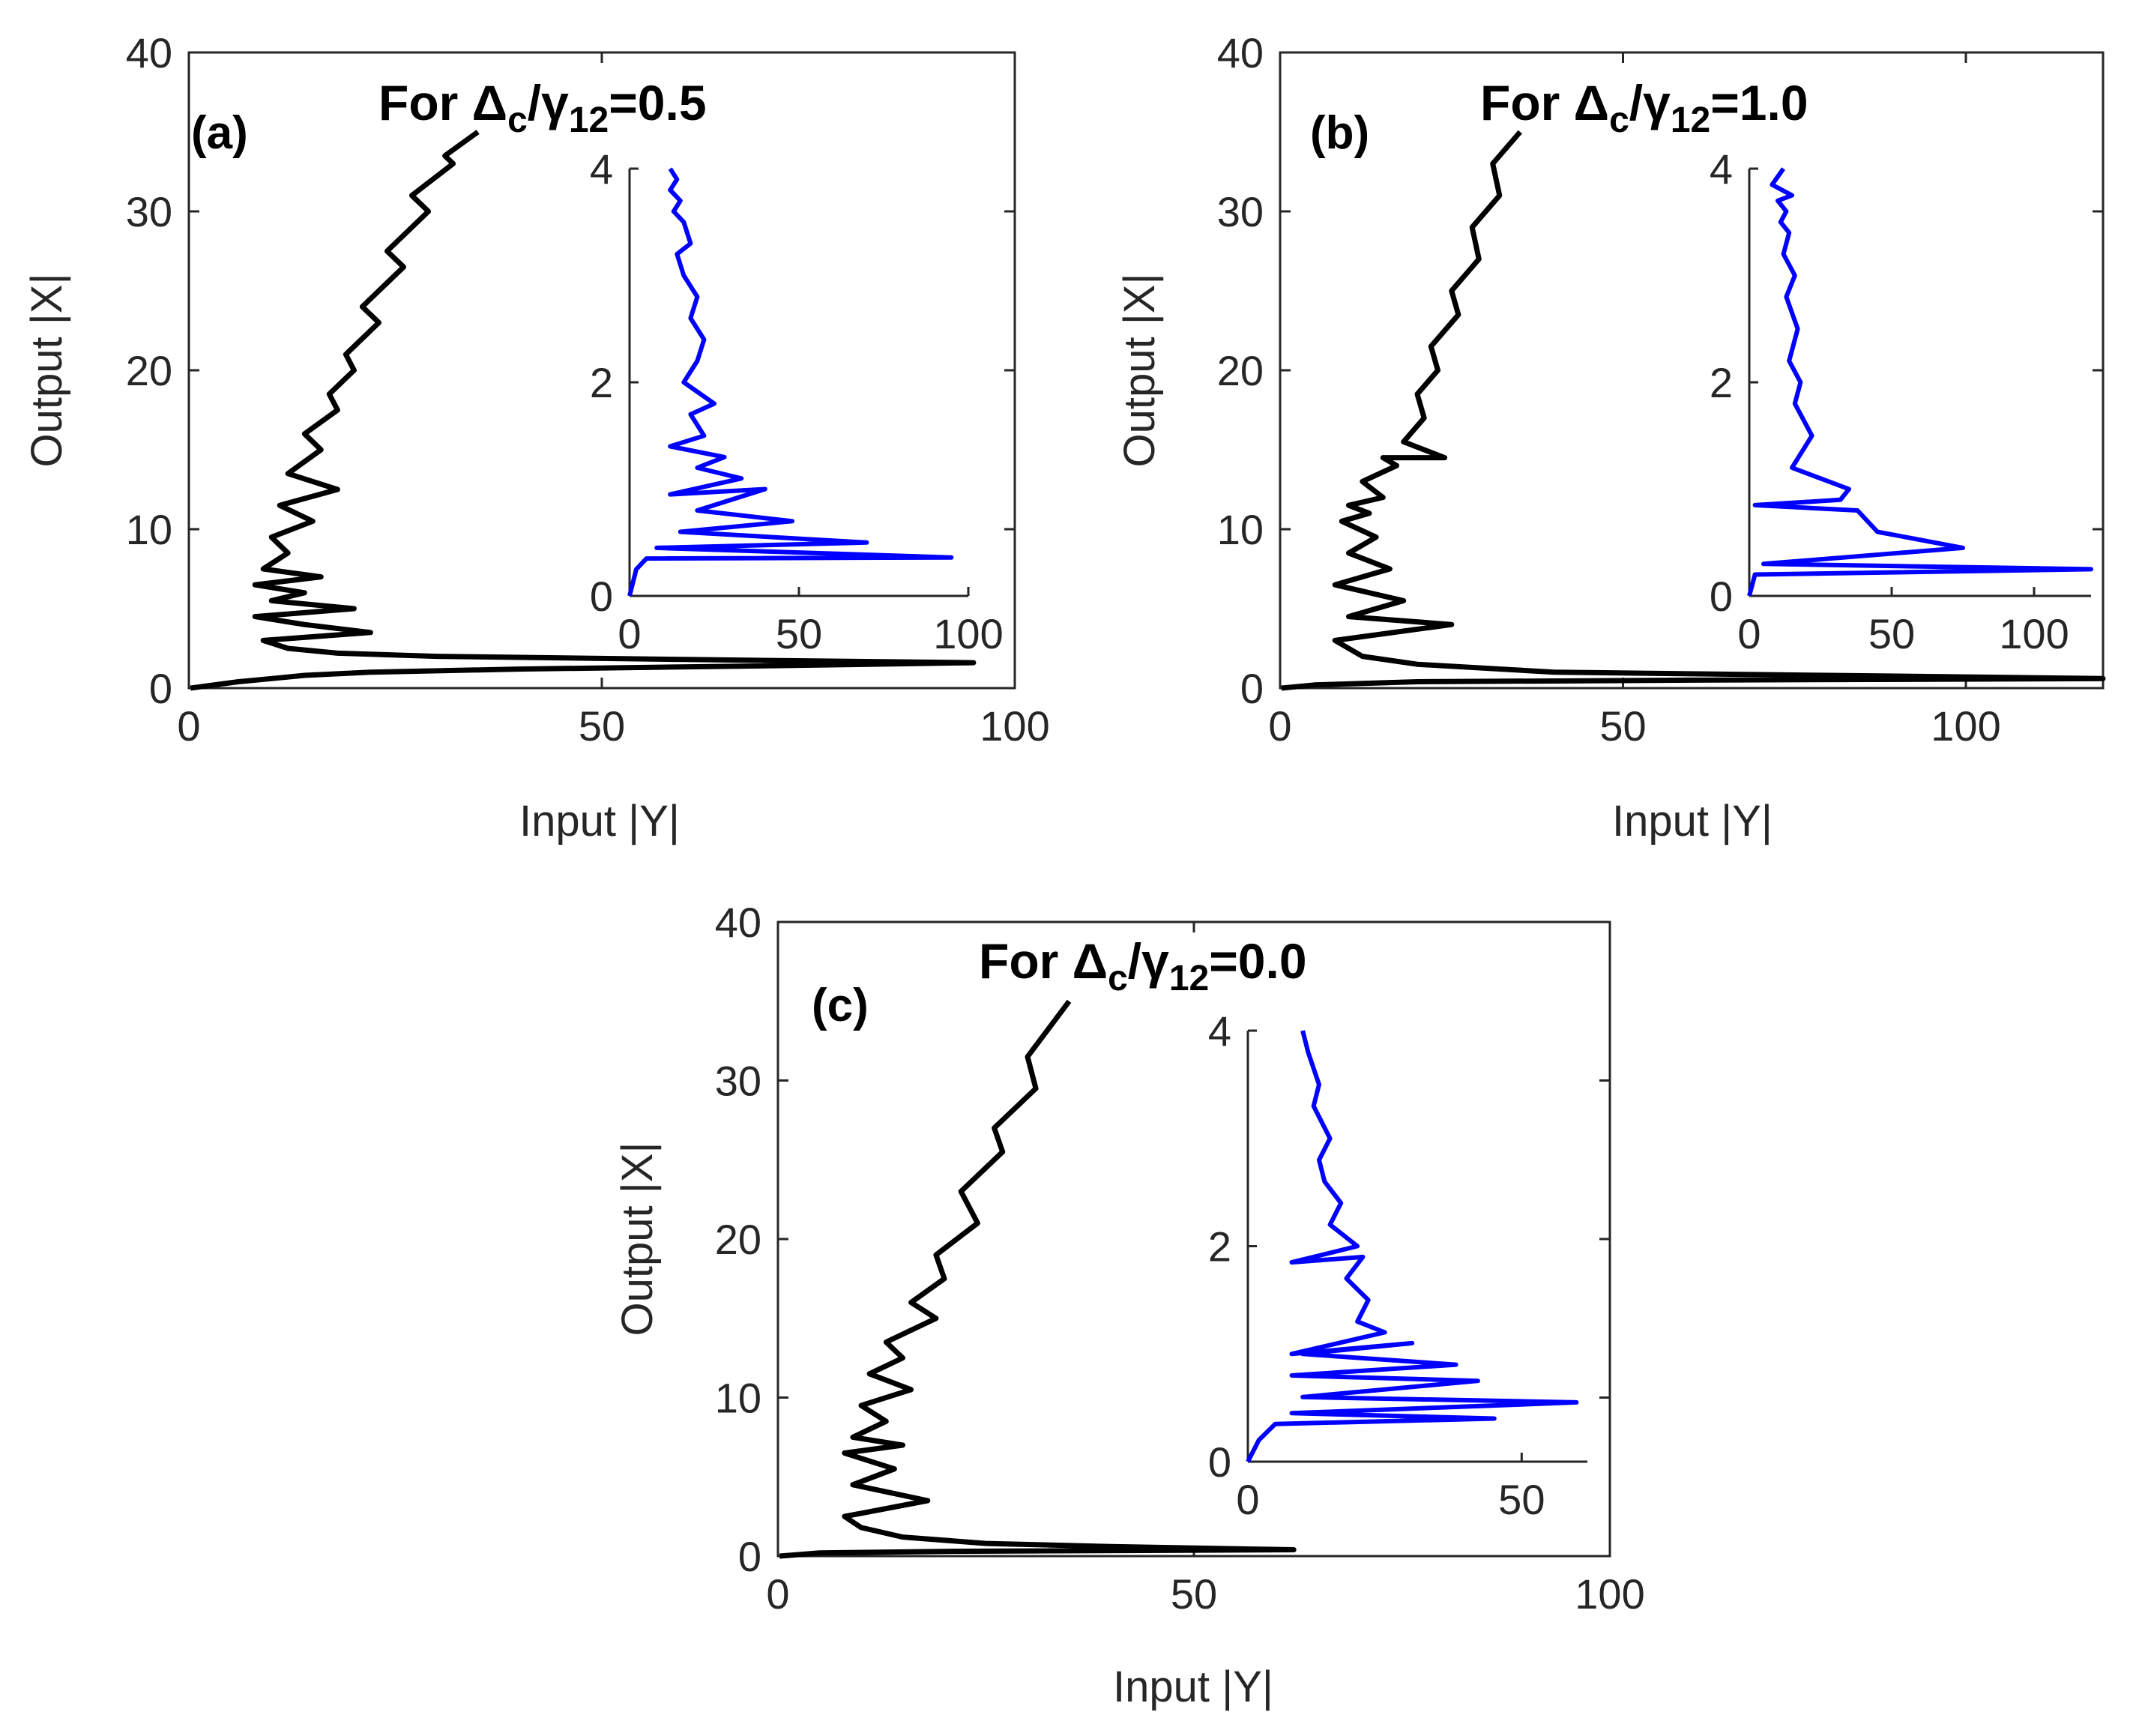 The image size is (2136, 1736). Describe the element at coordinates (149, 371) in the screenshot. I see `main-y-tick-label-a-20: 20` at that location.